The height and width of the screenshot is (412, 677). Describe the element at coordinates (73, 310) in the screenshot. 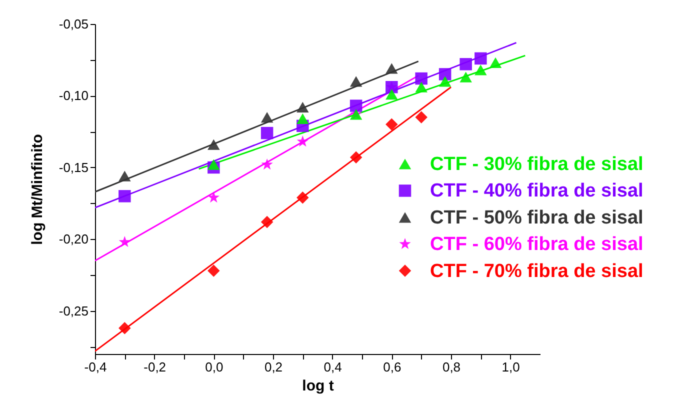

I see `y-tick-label: -0,25` at that location.